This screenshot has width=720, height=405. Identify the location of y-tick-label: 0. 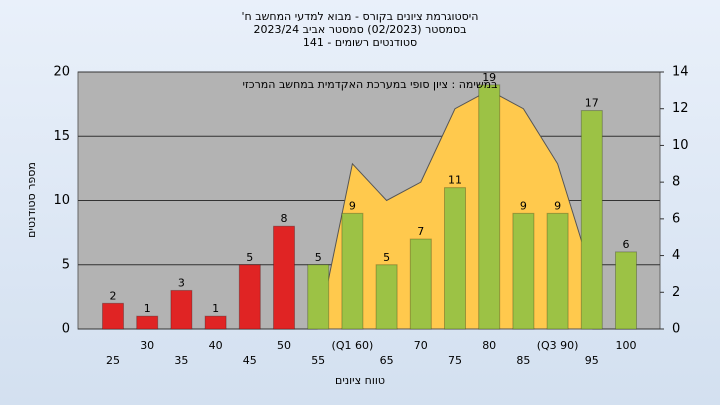
(66, 329).